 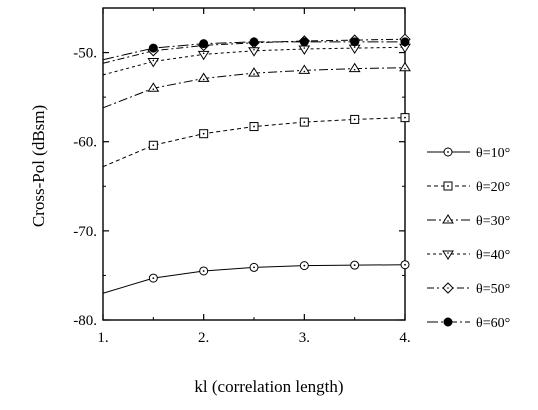 I want to click on legend-item-4: θ=50°, so click(x=468, y=289).